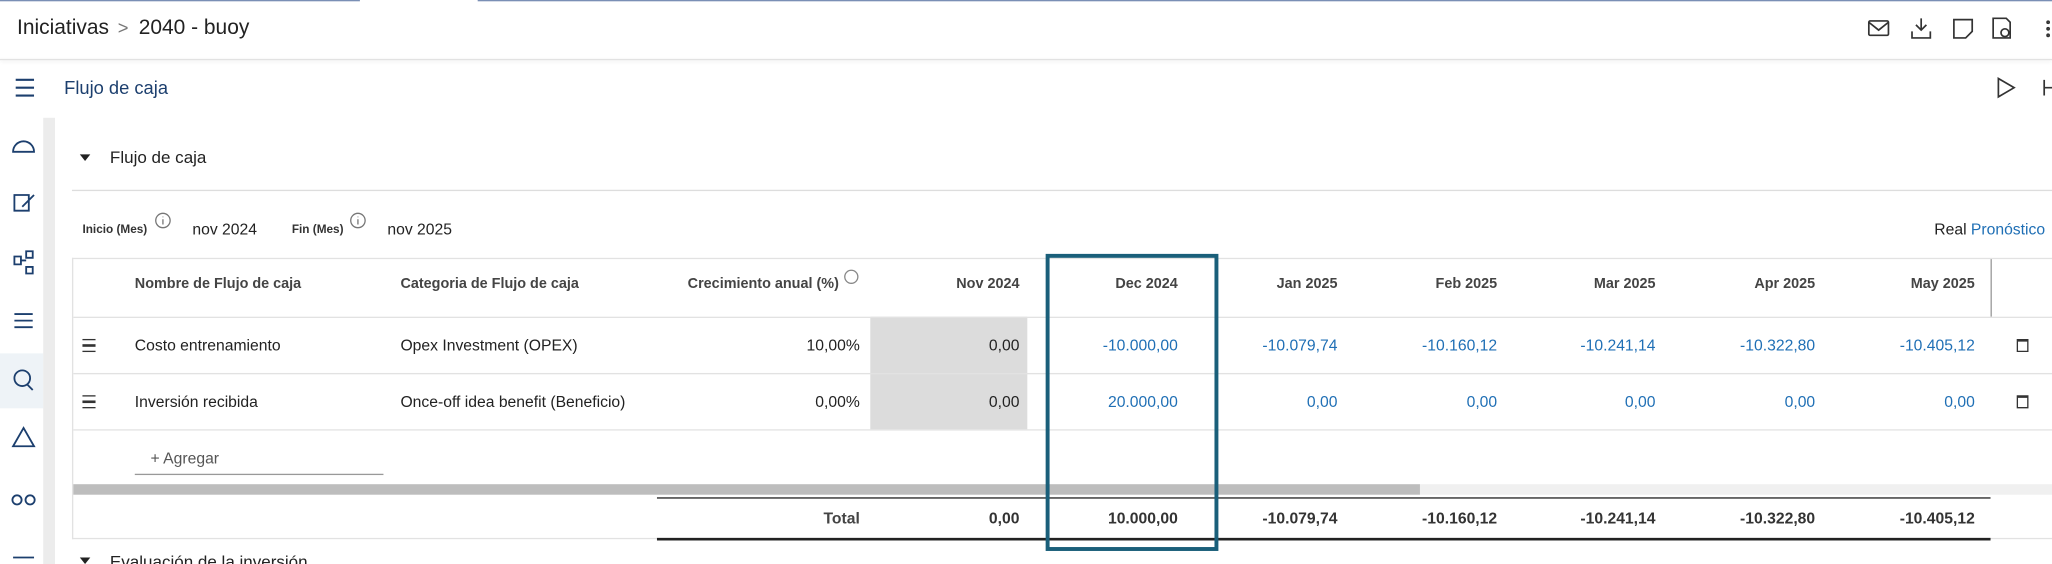 The image size is (2052, 564). I want to click on cell-value: 20.000,00, so click(1142, 401).